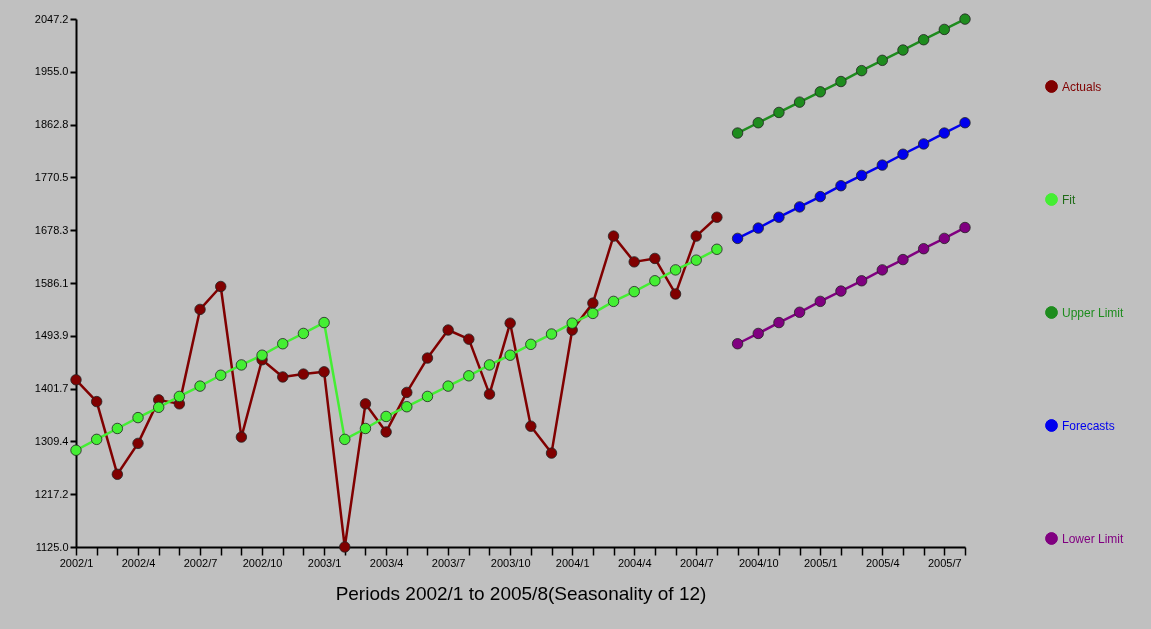  What do you see at coordinates (324, 562) in the screenshot?
I see `x-tick-label: 2003/1` at bounding box center [324, 562].